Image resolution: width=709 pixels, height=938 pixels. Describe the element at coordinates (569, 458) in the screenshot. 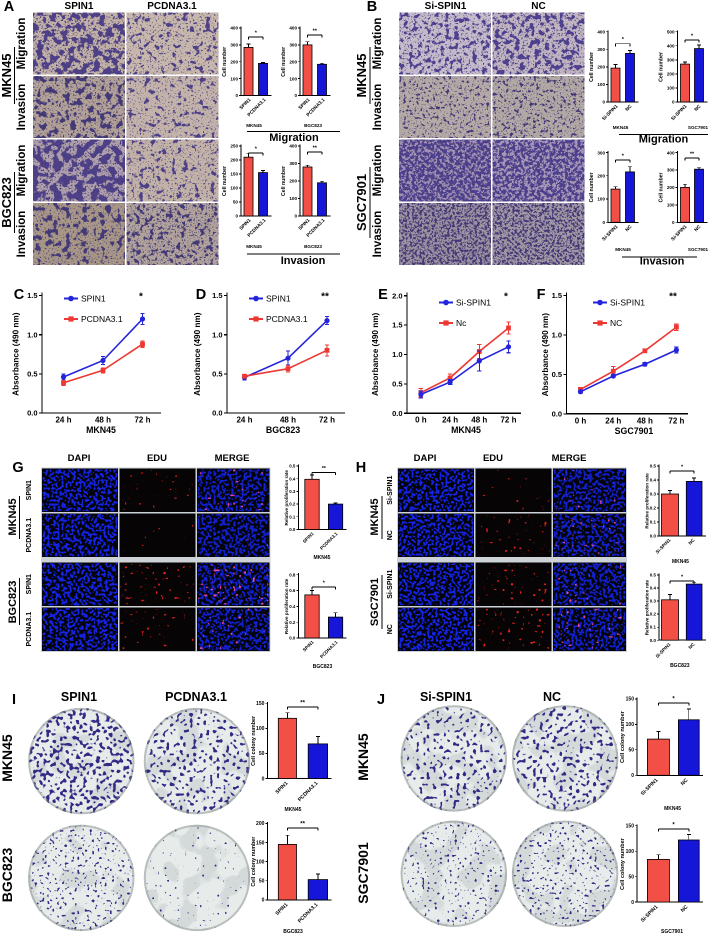

I see `svg-text: MERGE` at that location.